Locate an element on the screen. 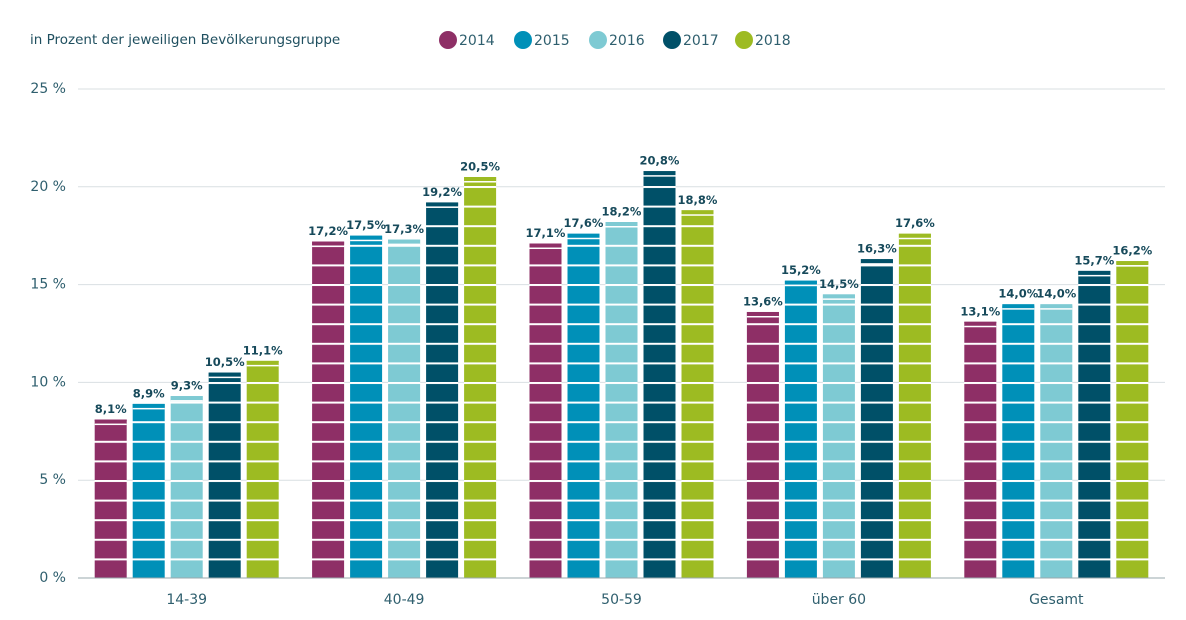 The width and height of the screenshot is (1186, 620). value-label: 8,1% is located at coordinates (111, 409).